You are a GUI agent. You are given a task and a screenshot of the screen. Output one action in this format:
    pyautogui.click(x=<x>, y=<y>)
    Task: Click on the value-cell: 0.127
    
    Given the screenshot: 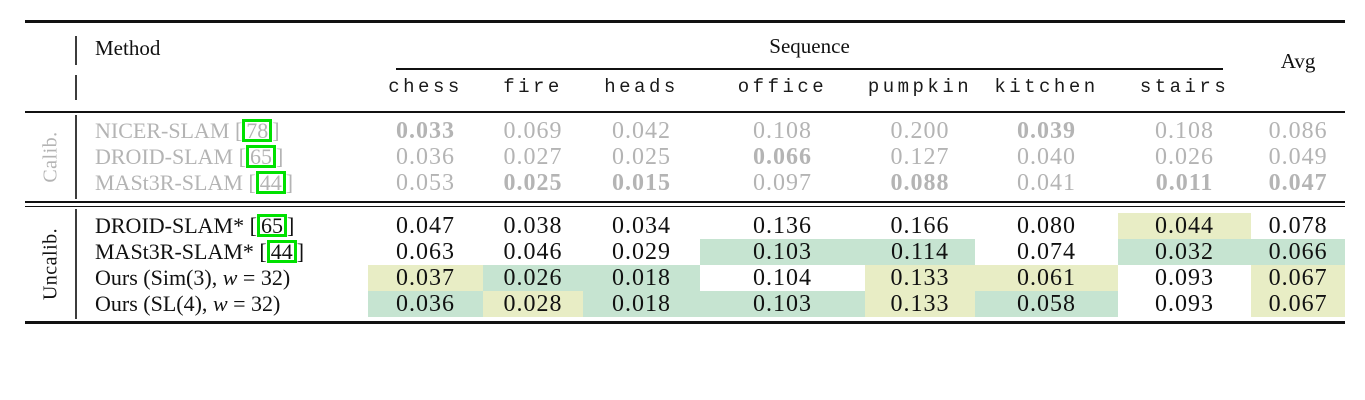 What is the action you would take?
    pyautogui.click(x=920, y=157)
    